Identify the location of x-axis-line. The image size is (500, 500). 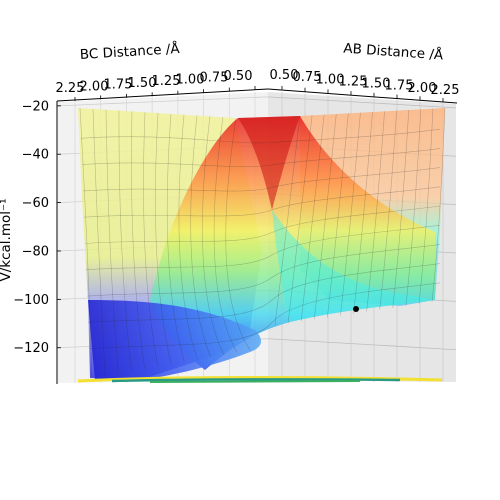
(162, 95).